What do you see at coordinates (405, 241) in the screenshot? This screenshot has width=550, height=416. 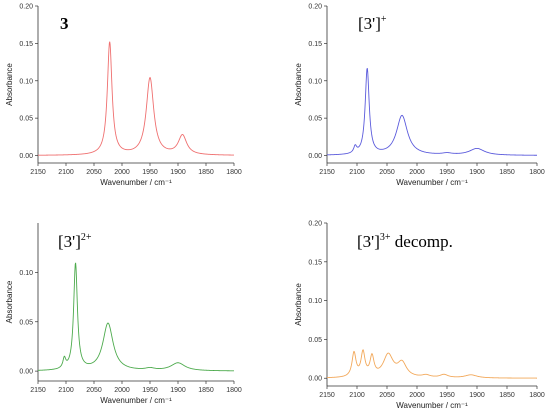 I see `panel-title: [3']3+ decomp.` at bounding box center [405, 241].